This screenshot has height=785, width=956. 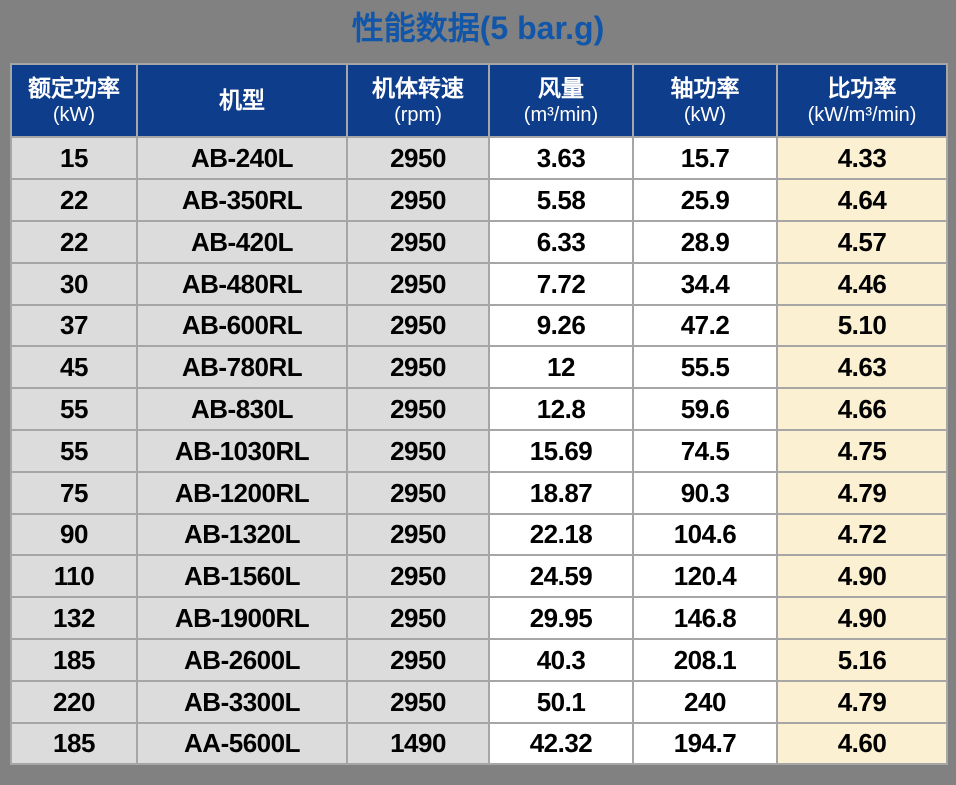 What do you see at coordinates (478, 28) in the screenshot?
I see `page-title: 性能数据(5 bar.g)` at bounding box center [478, 28].